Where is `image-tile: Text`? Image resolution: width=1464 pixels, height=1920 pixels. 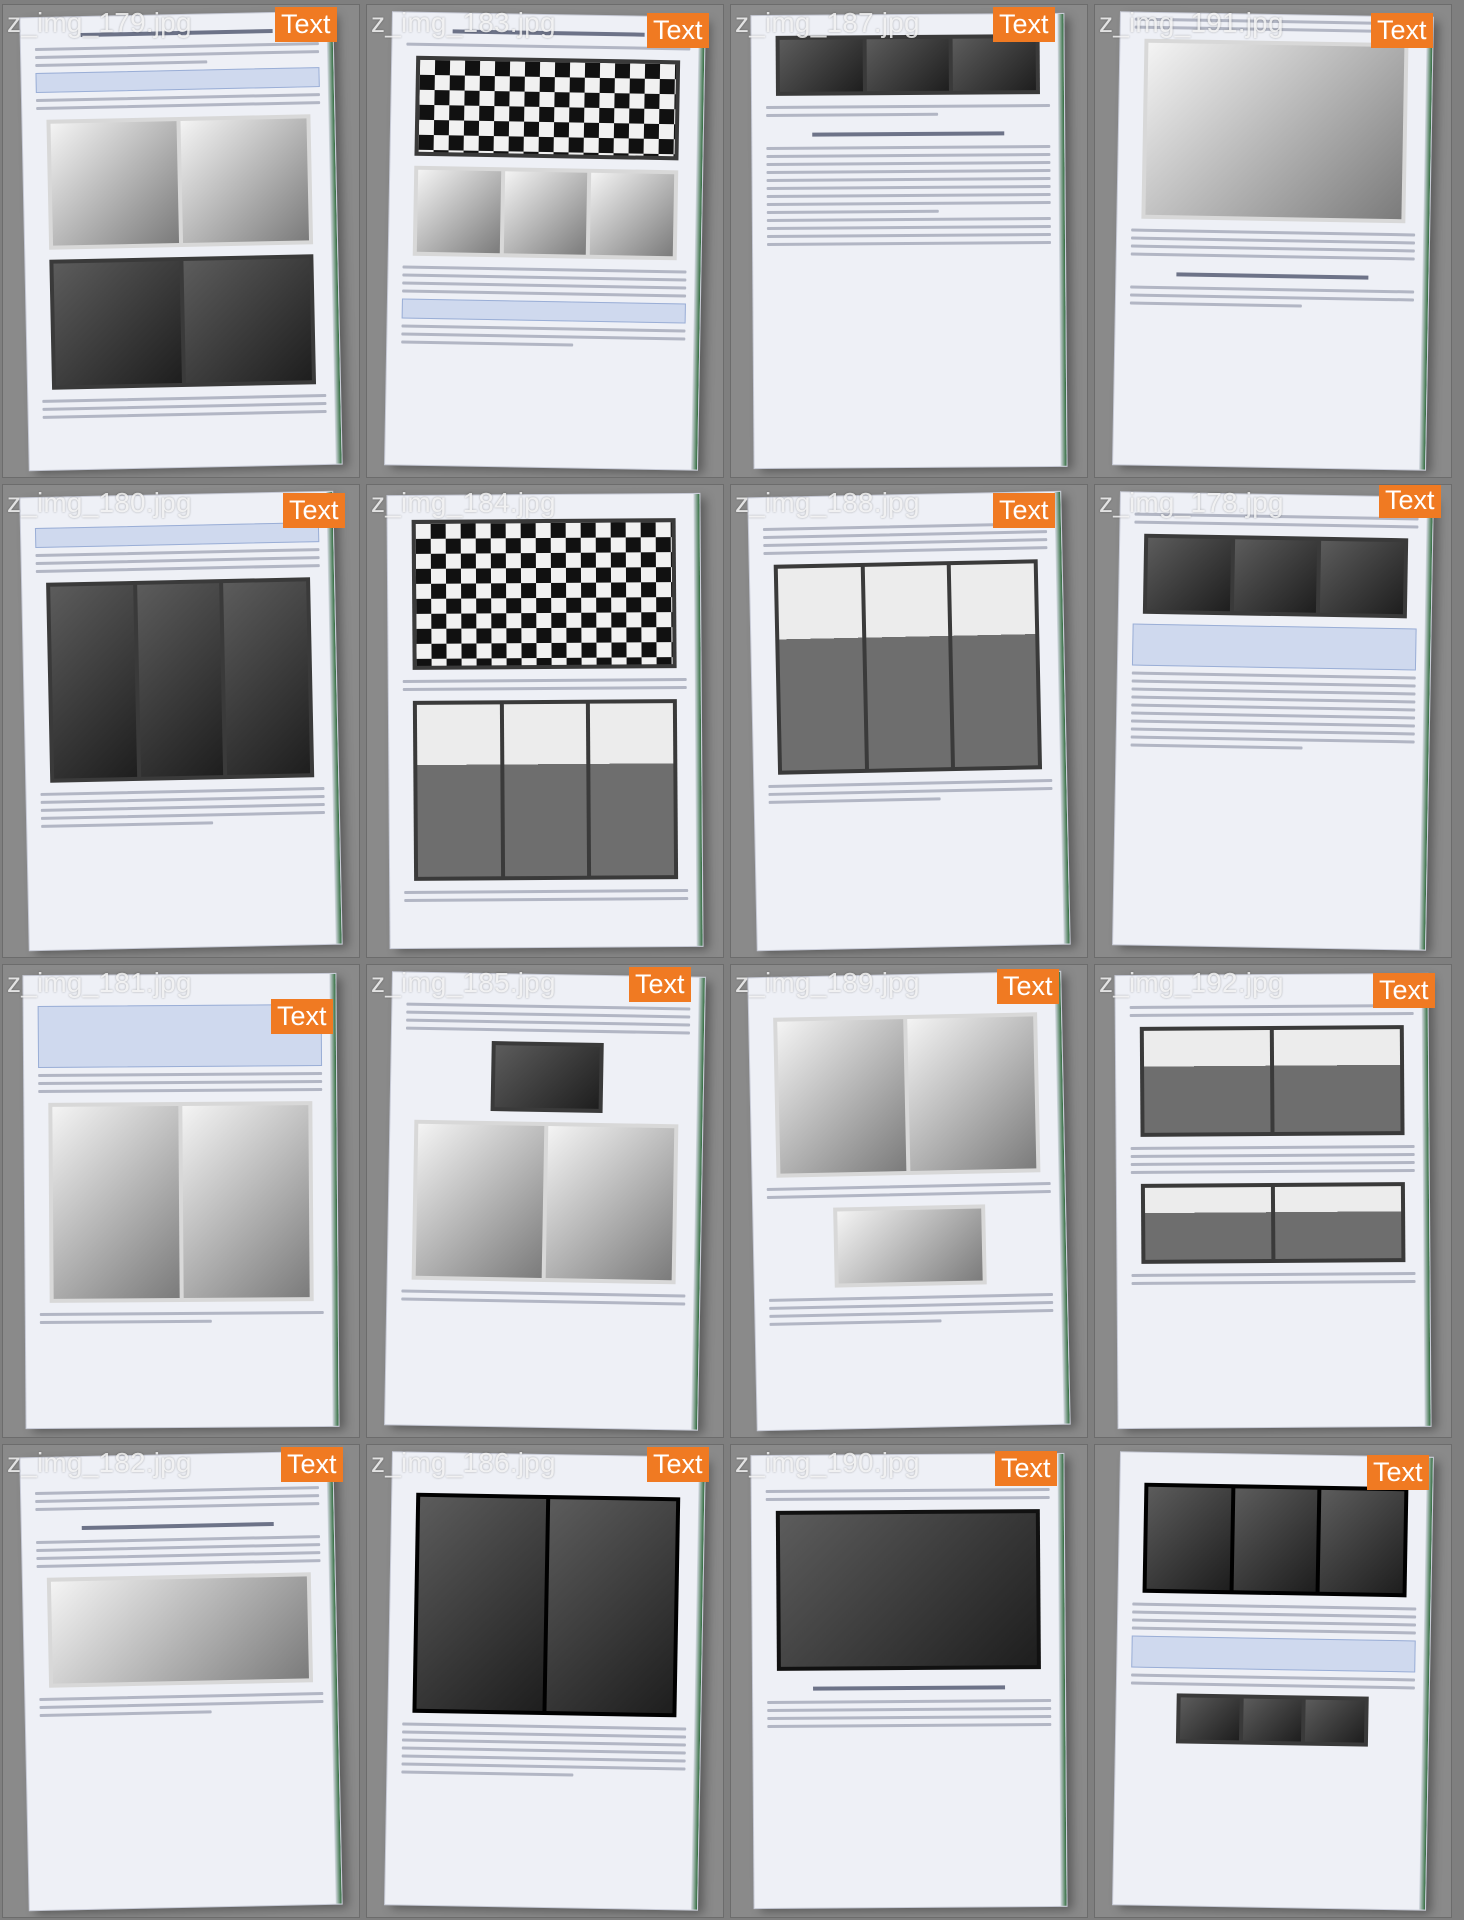
image-tile: Text is located at coordinates (1273, 1681).